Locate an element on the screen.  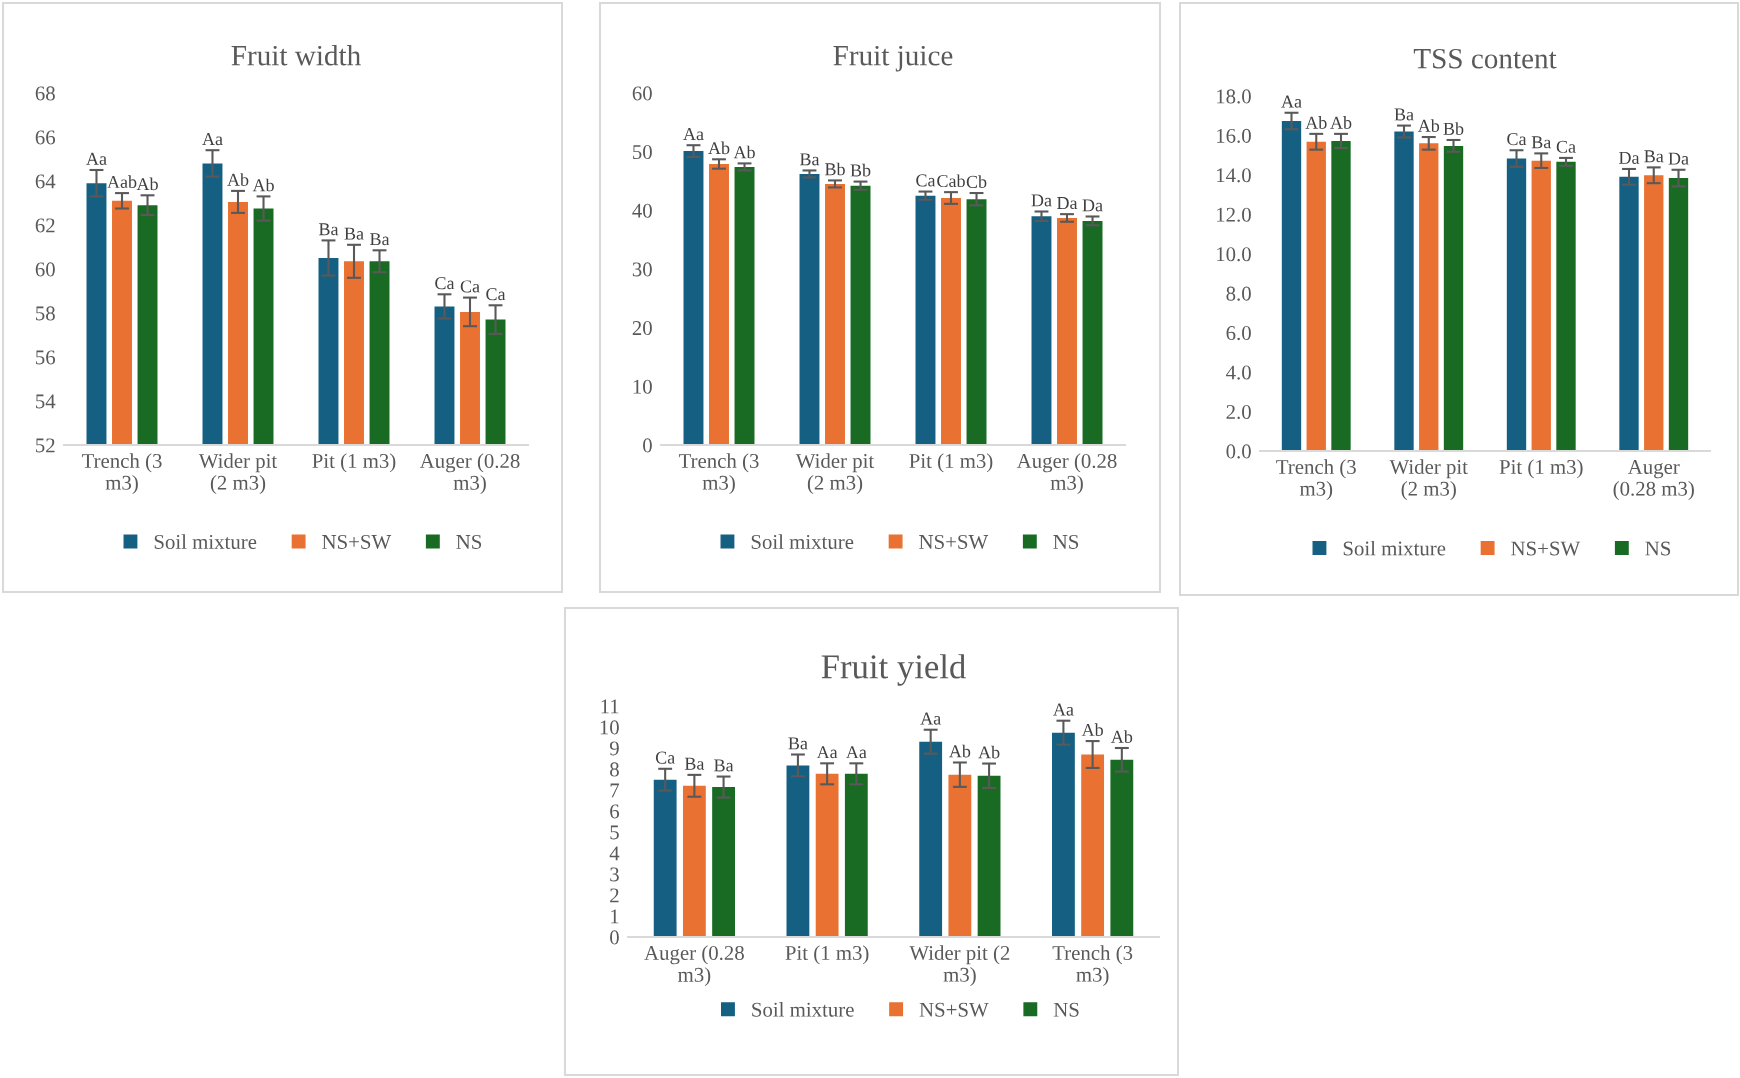
data-label: Cab is located at coordinates (951, 181).